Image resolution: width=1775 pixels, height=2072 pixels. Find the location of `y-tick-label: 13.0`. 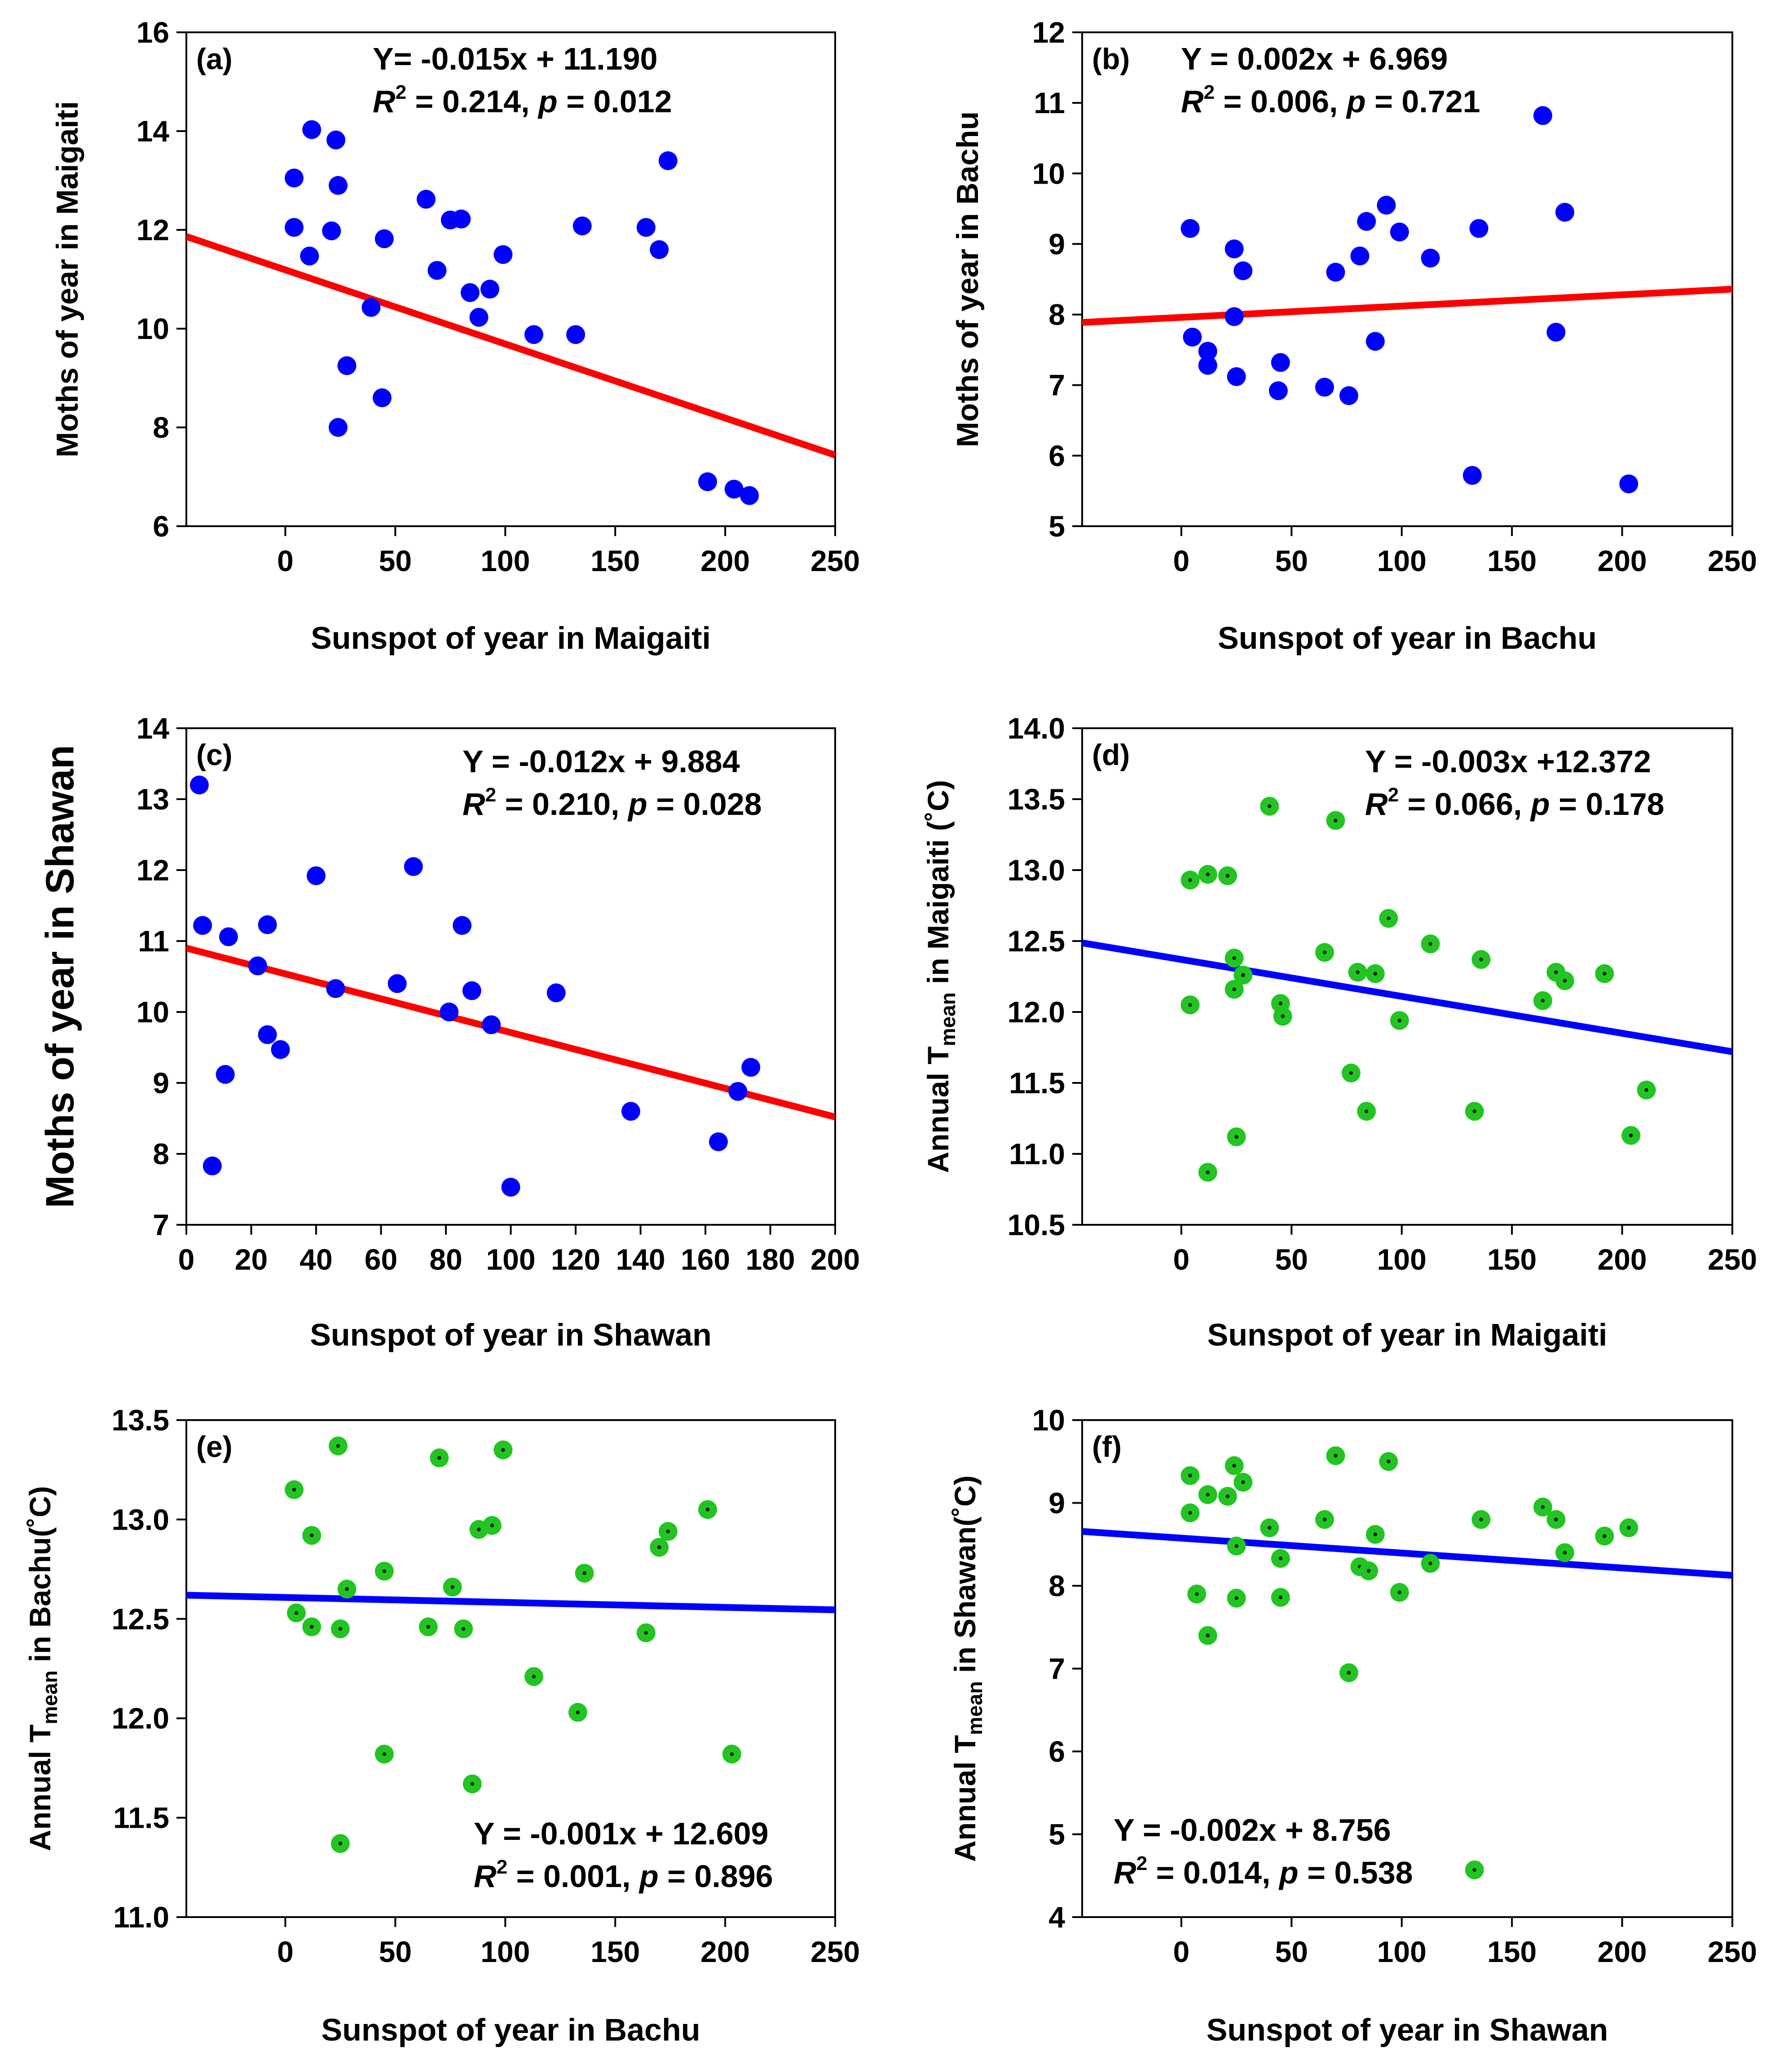

y-tick-label: 13.0 is located at coordinates (140, 1519).